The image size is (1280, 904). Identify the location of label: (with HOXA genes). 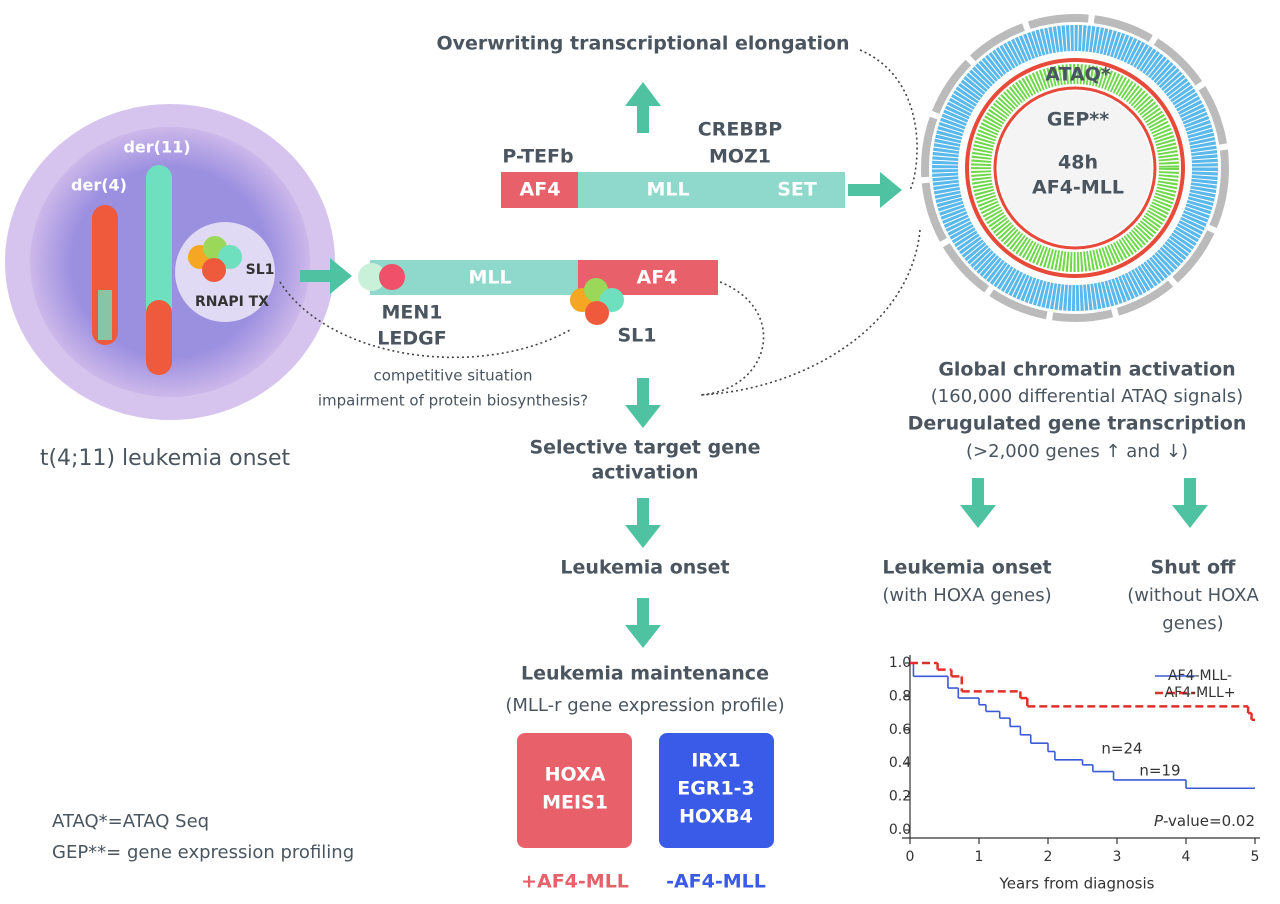
(966, 595).